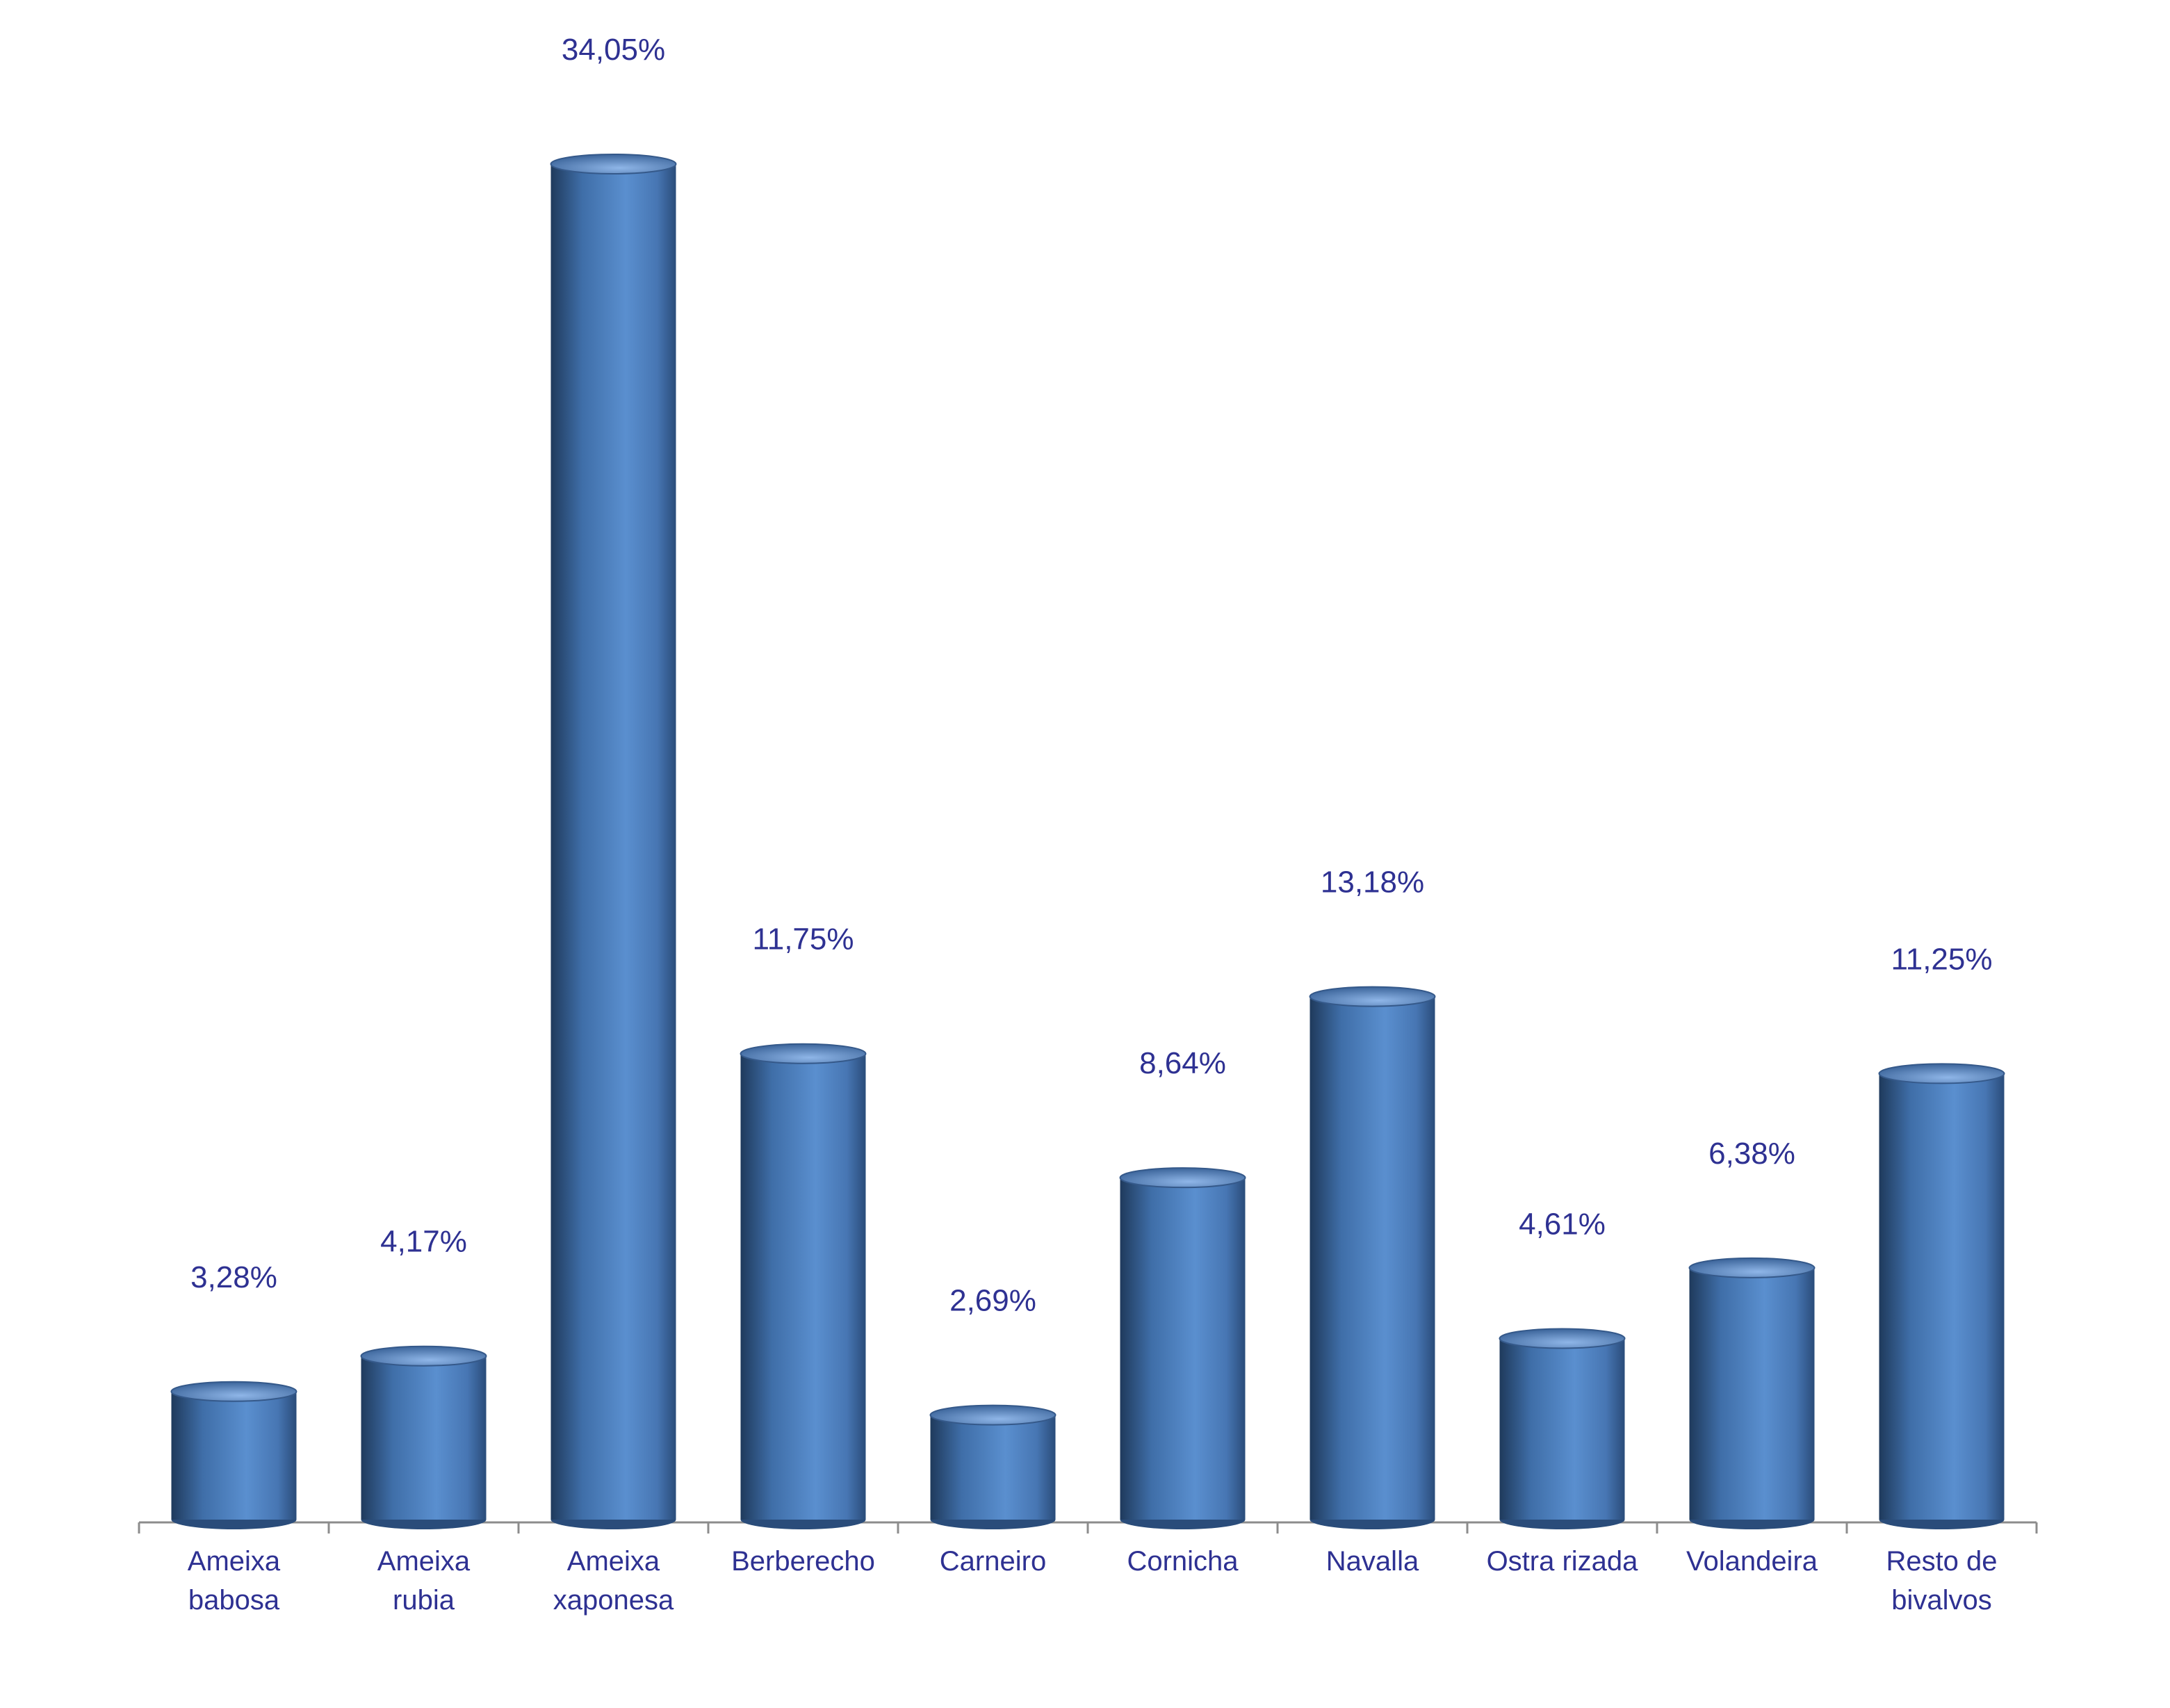 The height and width of the screenshot is (1708, 2170). What do you see at coordinates (423, 1242) in the screenshot?
I see `value-label: 4,17%` at bounding box center [423, 1242].